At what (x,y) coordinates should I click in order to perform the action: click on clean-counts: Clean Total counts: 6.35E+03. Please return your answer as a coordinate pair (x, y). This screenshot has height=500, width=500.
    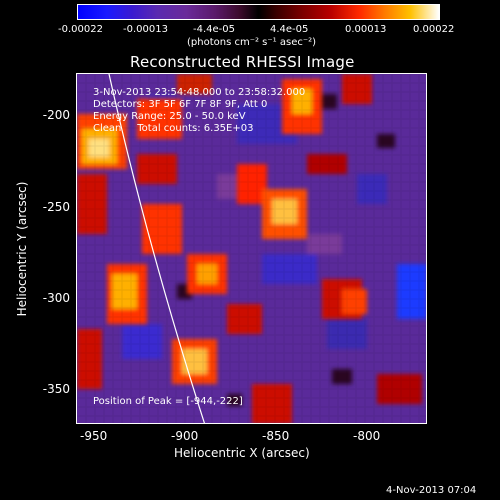
    Looking at the image, I should click on (173, 128).